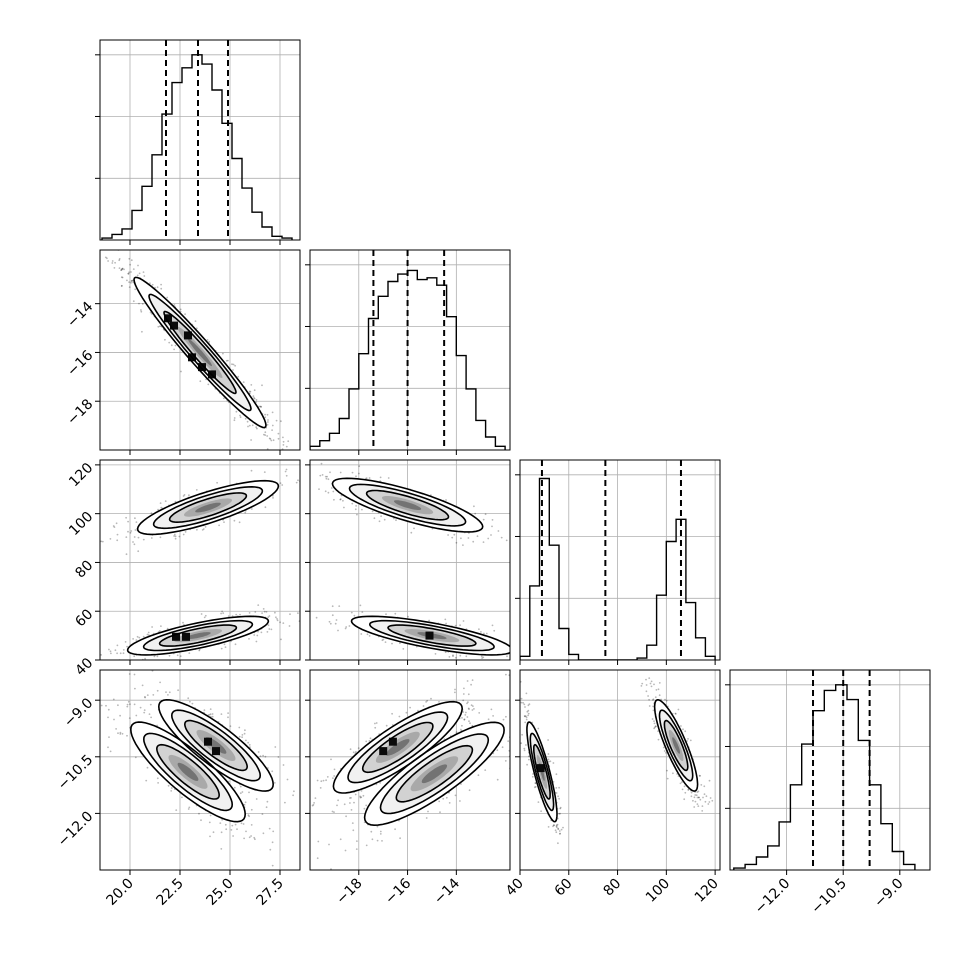  Describe the element at coordinates (447, 891) in the screenshot. I see `x-tick-label: −14` at that location.